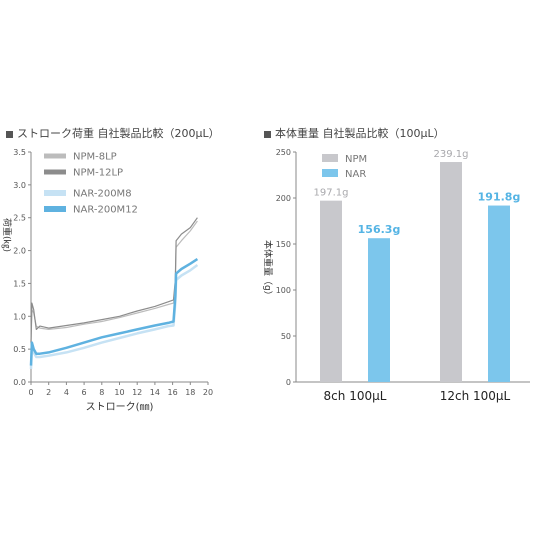  Describe the element at coordinates (98, 173) in the screenshot. I see `line-legend-label: NPM-12LP` at that location.